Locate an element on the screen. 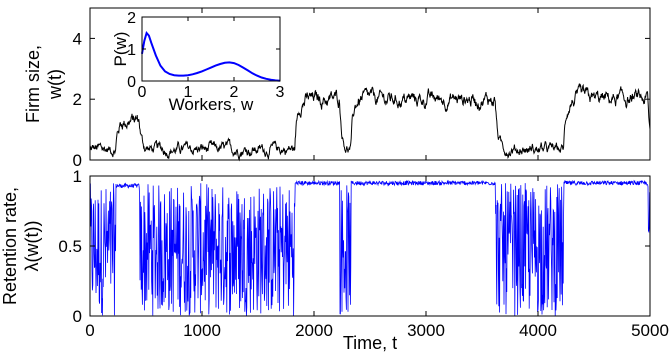 This screenshot has width=672, height=352. x-tick-label: 2 is located at coordinates (234, 92).